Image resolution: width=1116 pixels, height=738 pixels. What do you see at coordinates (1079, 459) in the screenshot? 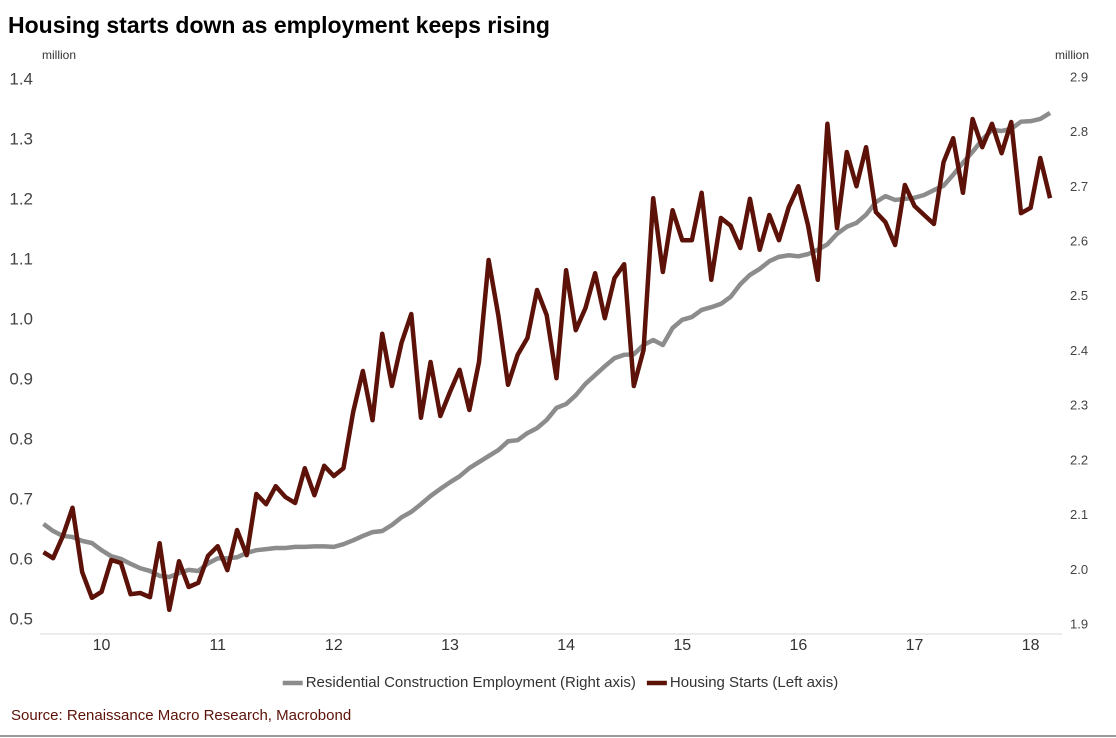
I see `y2-tick-label: 2.2` at bounding box center [1079, 459].